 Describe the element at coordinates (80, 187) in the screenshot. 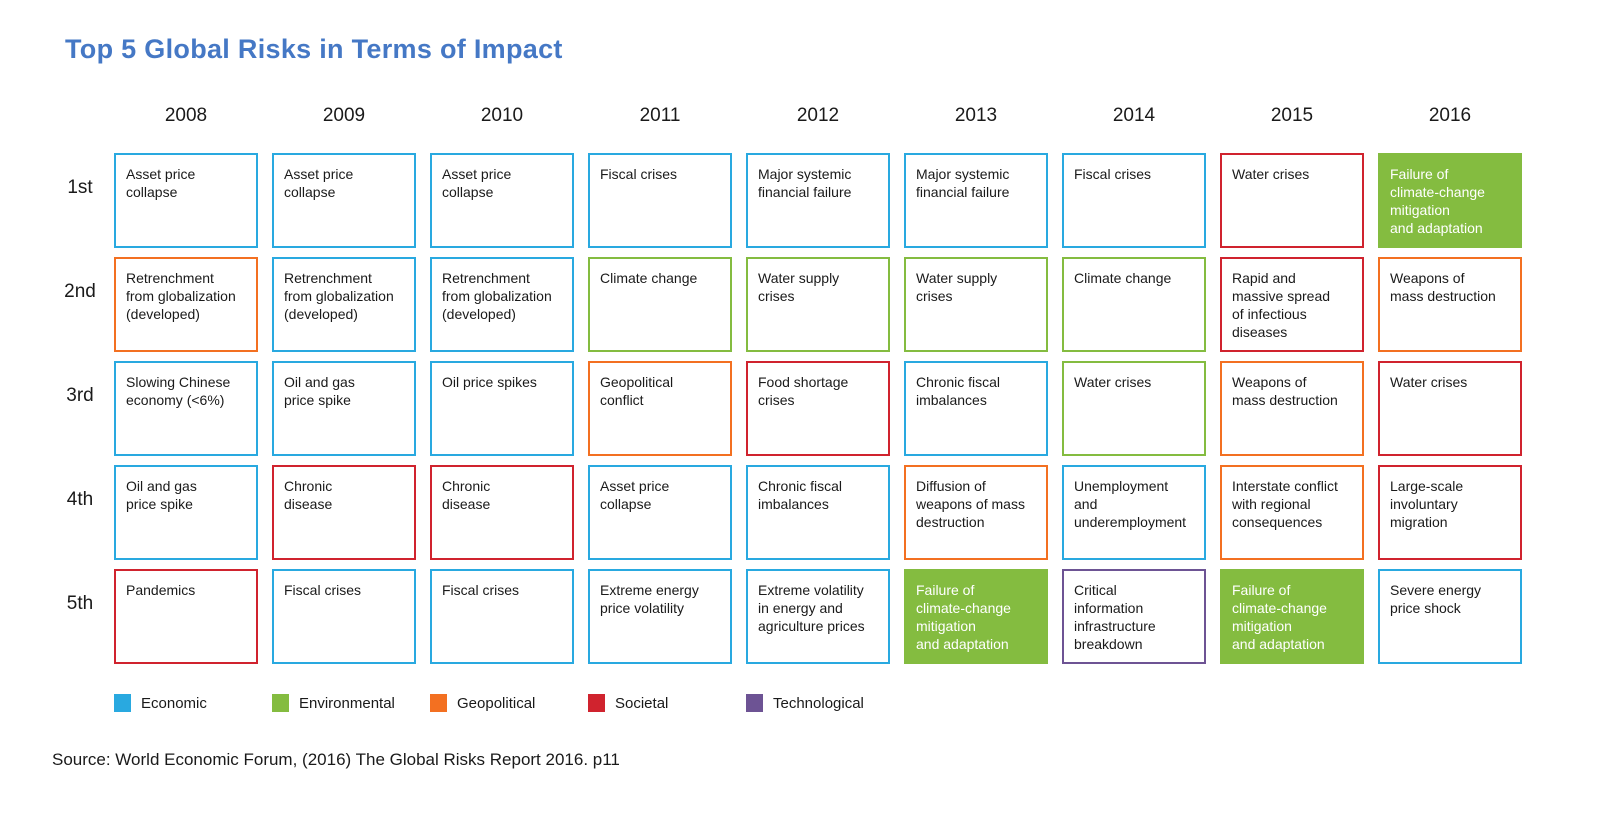

I see `rank-label-1st: 1st` at that location.